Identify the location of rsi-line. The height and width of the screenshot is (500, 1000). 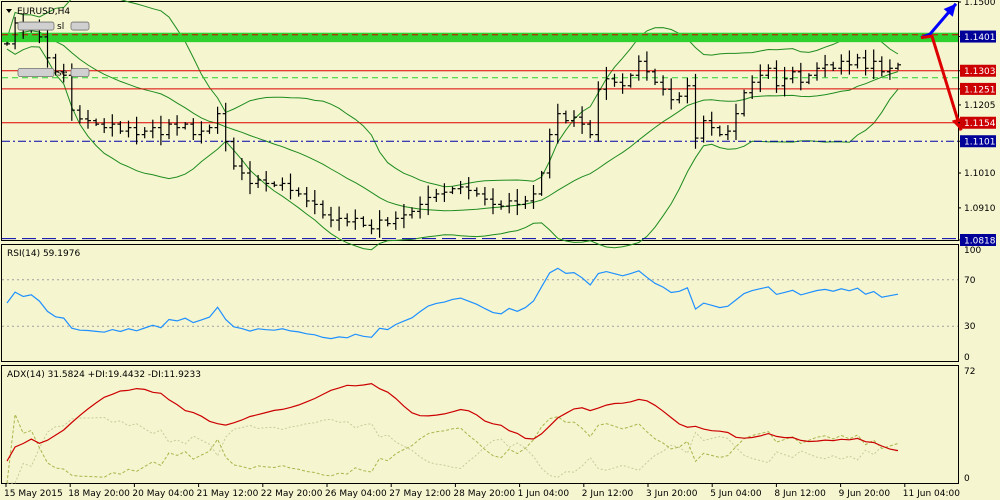
(452, 303).